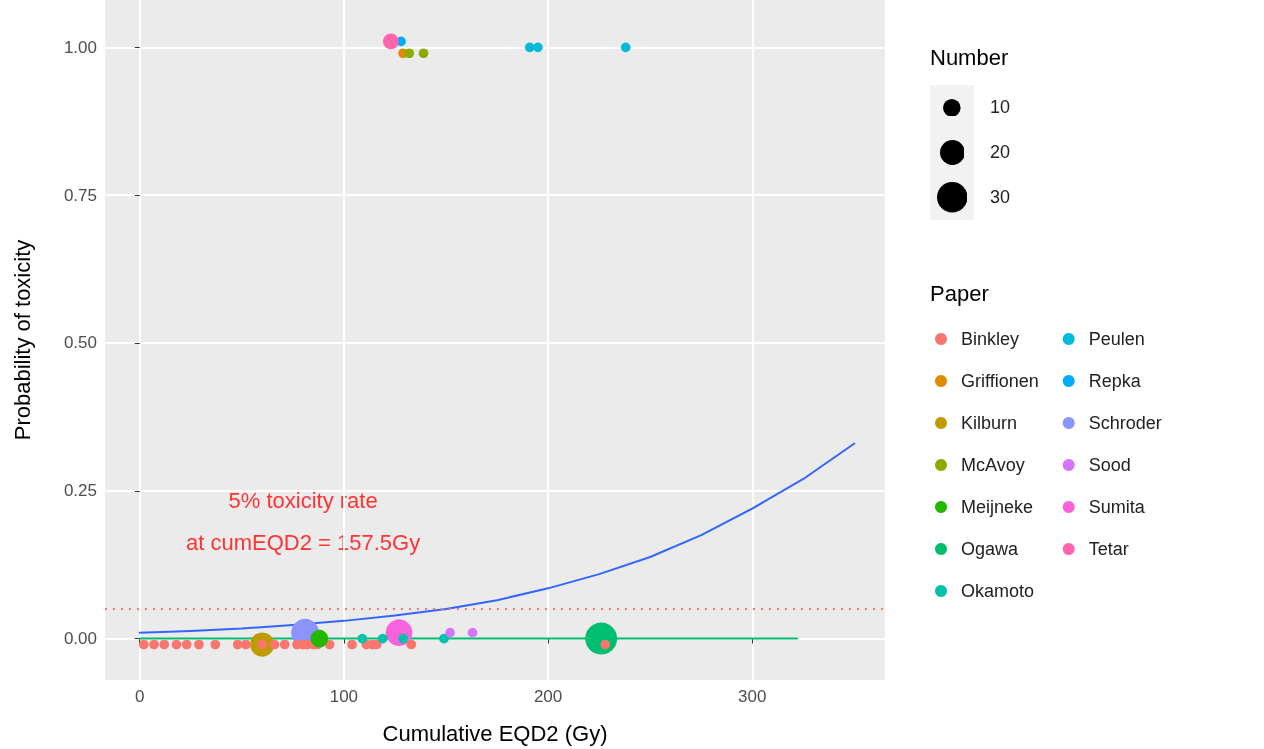 The width and height of the screenshot is (1264, 749). I want to click on text: Number, so click(970, 58).